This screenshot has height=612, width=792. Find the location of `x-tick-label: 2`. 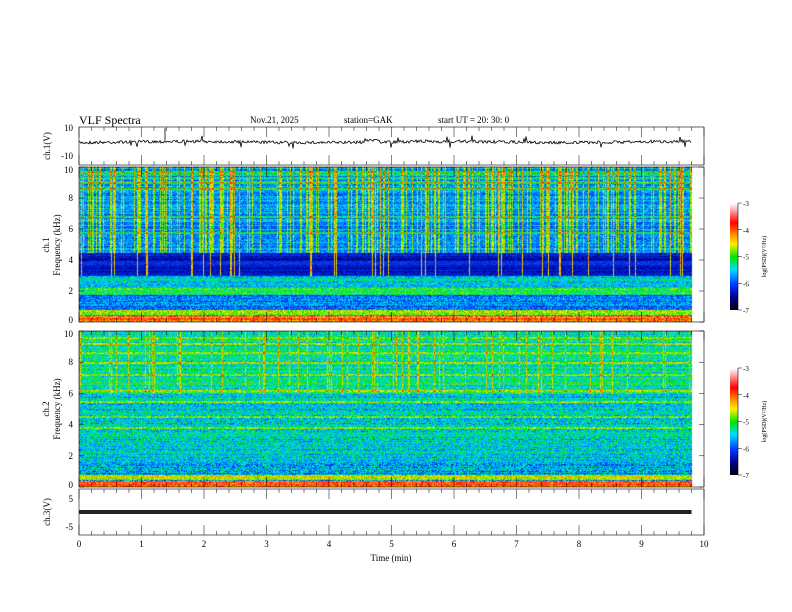

x-tick-label: 2 is located at coordinates (204, 544).